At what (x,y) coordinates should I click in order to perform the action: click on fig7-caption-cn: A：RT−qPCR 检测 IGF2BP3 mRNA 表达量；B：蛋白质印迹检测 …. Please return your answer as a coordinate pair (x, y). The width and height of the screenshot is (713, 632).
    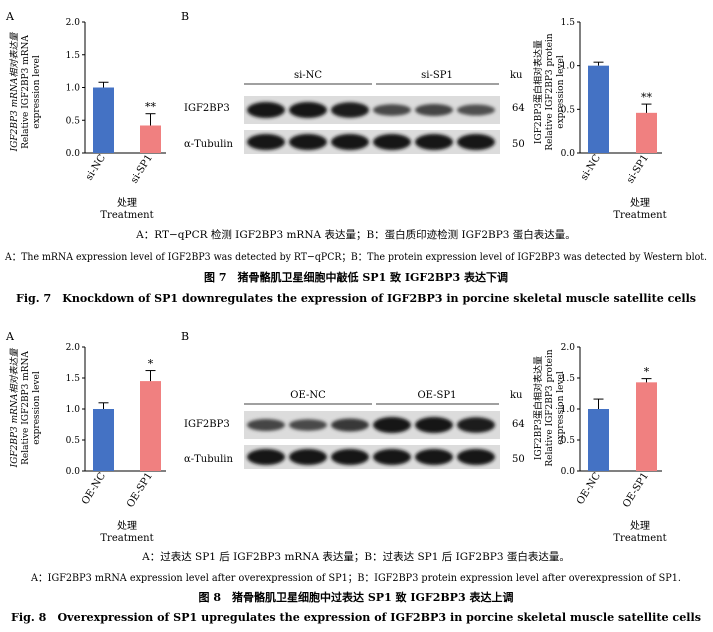
    Looking at the image, I should click on (355, 234).